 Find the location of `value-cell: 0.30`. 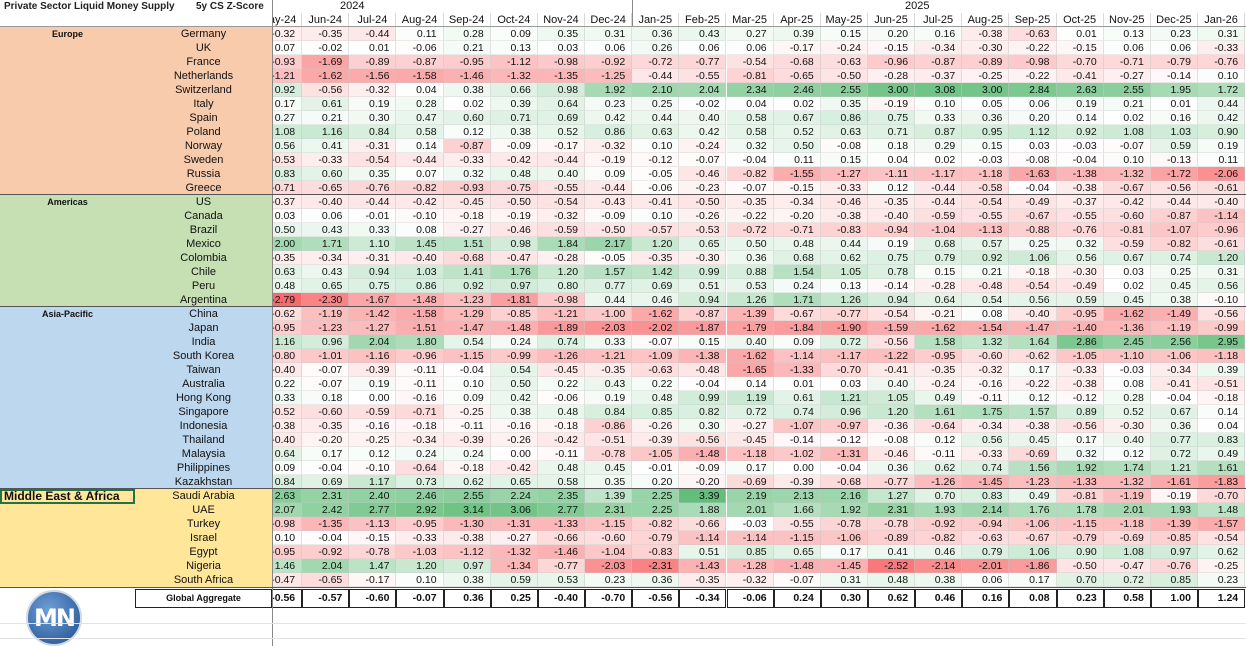

value-cell: 0.30 is located at coordinates (373, 118).